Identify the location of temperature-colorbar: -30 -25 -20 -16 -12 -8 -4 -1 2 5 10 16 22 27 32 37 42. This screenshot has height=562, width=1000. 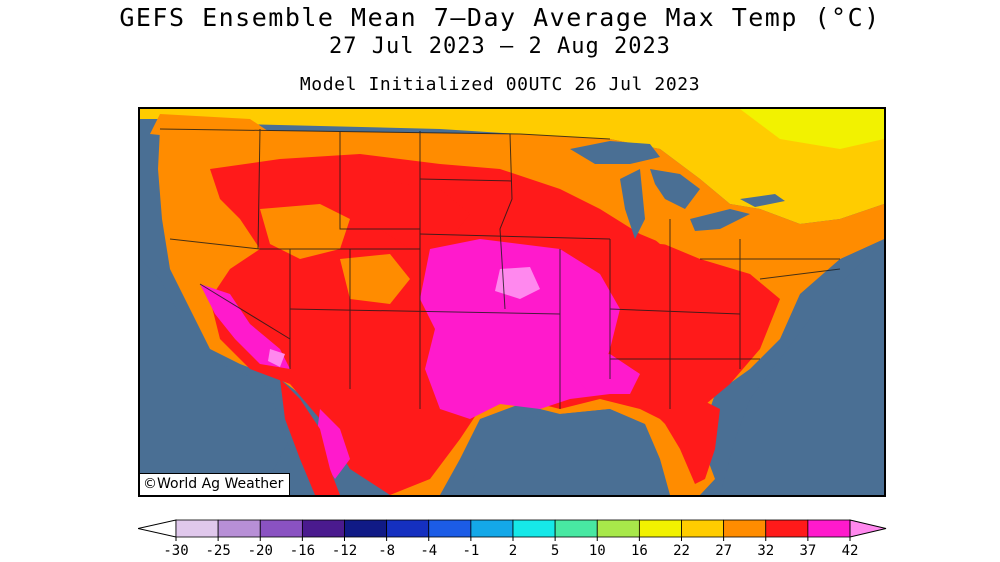
(513, 539).